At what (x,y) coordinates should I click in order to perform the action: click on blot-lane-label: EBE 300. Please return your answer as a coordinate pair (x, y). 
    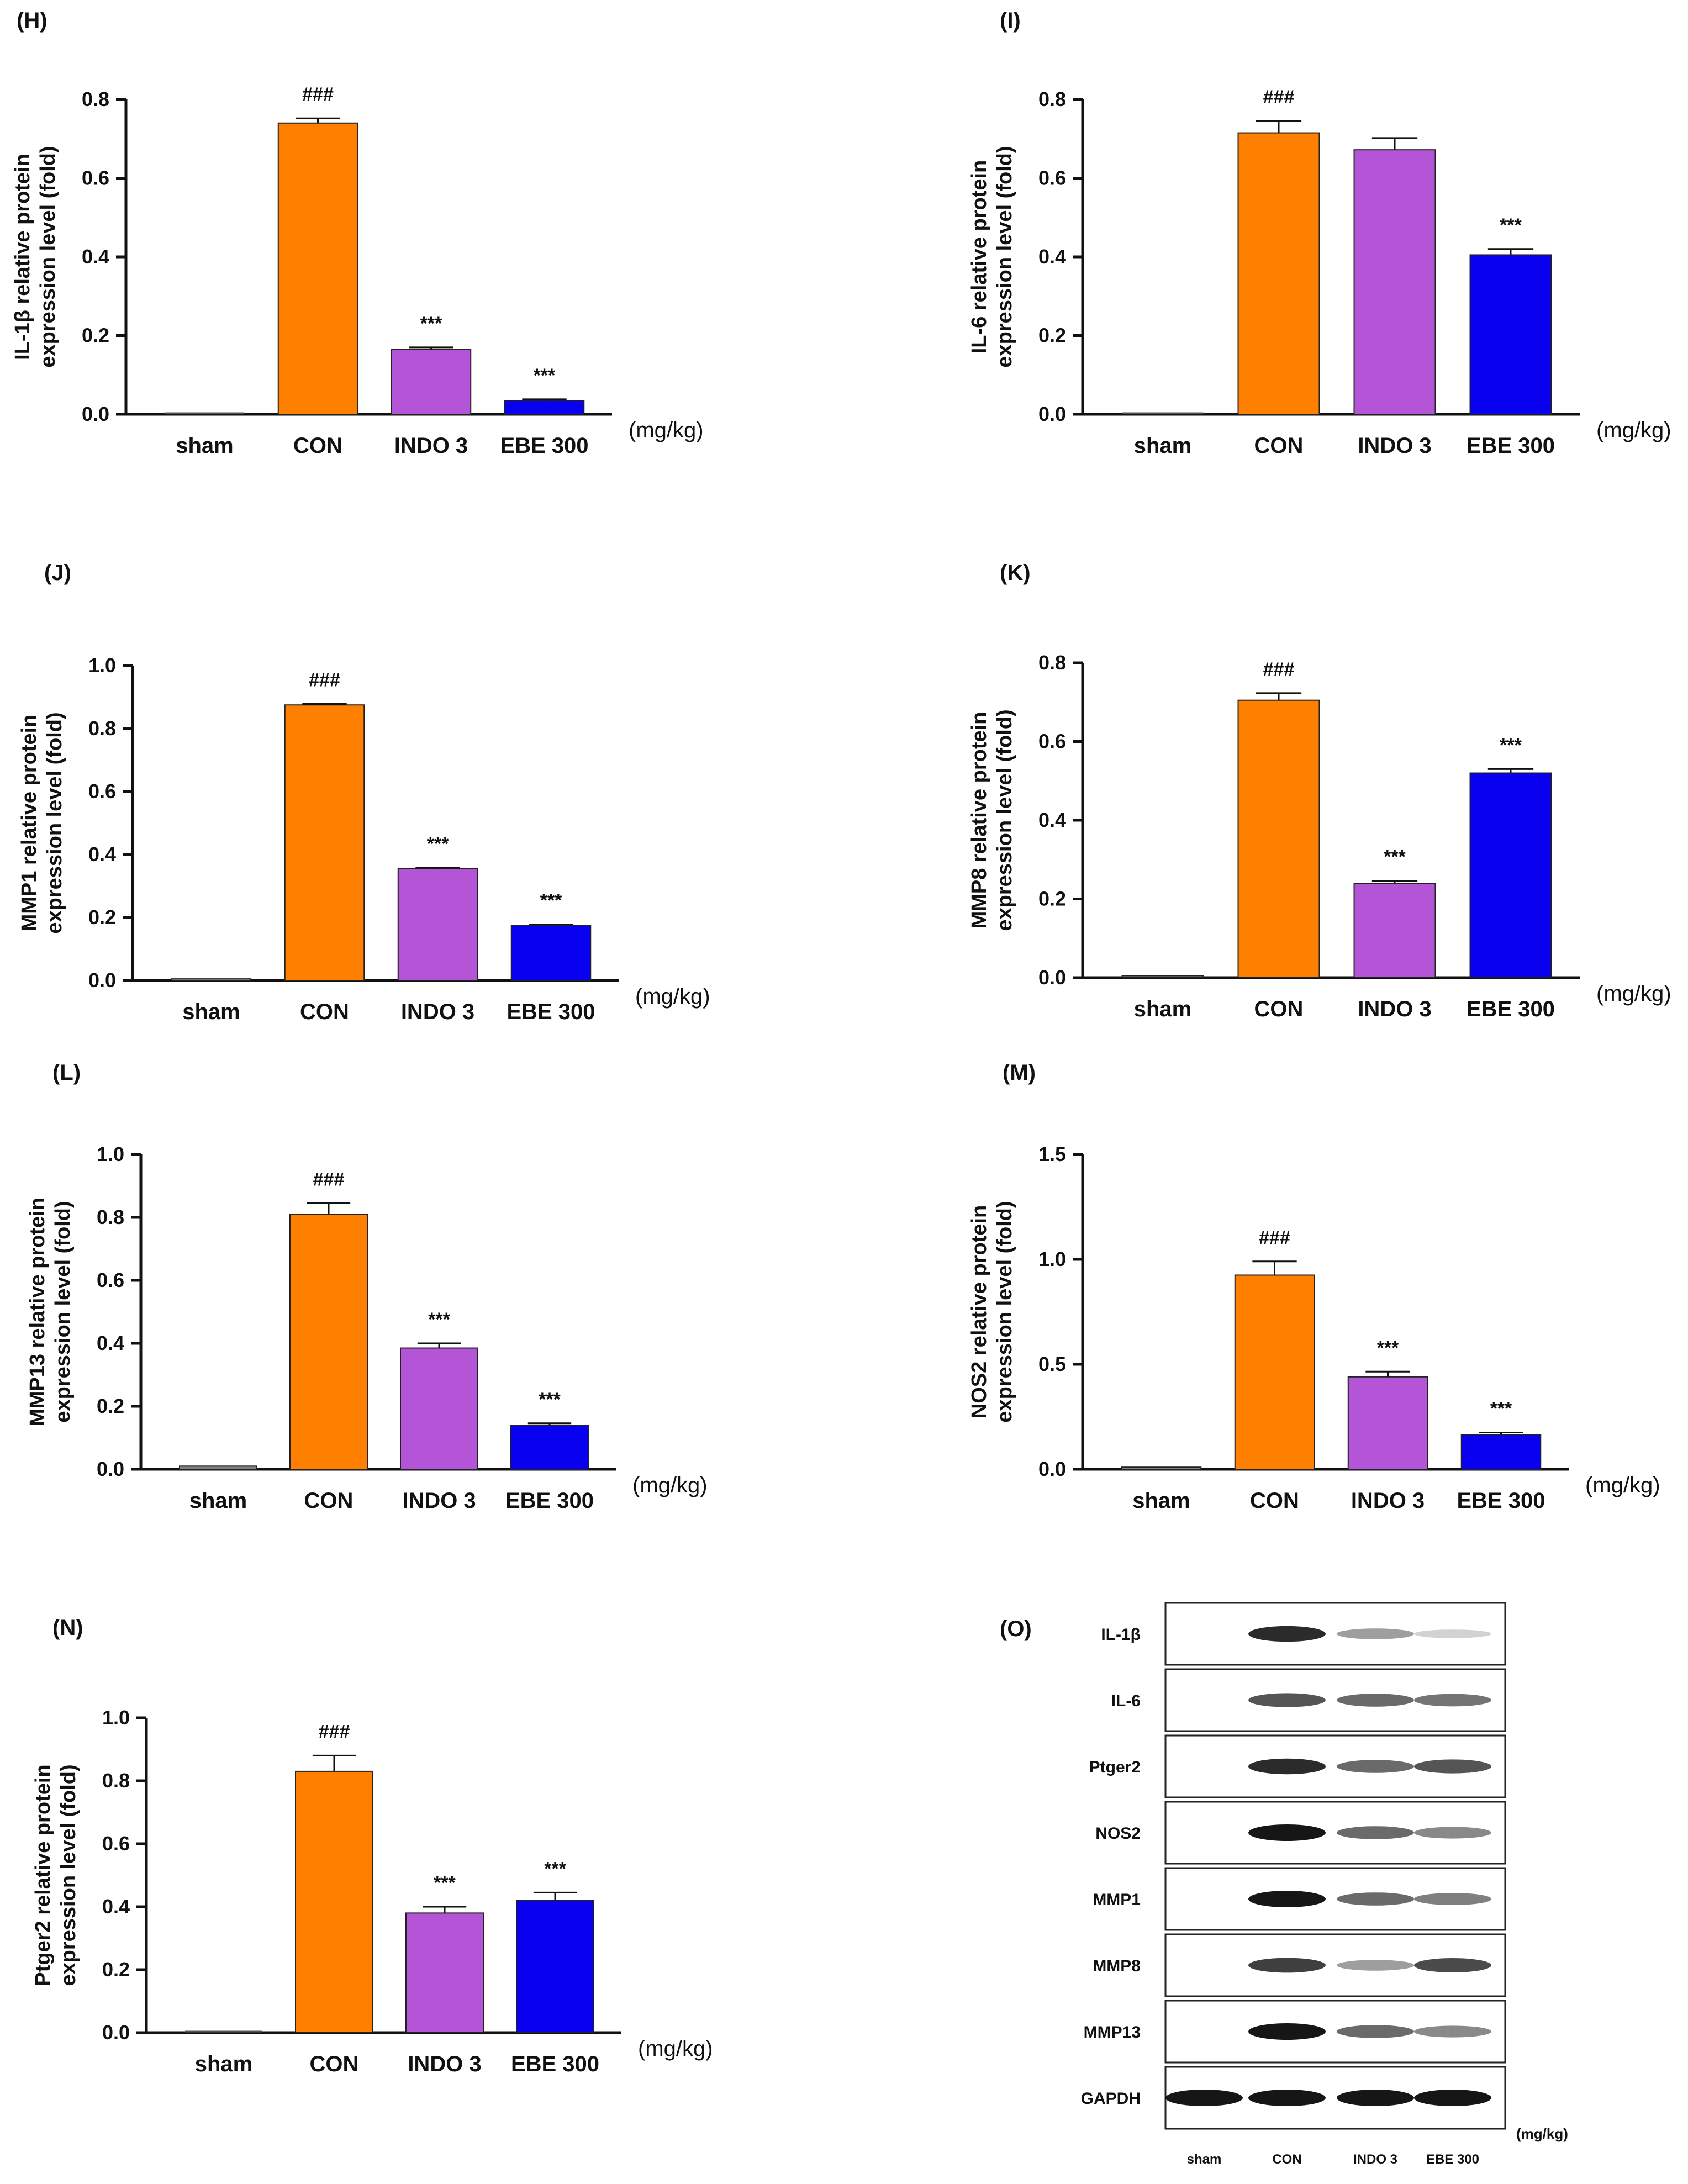
    Looking at the image, I should click on (1453, 2160).